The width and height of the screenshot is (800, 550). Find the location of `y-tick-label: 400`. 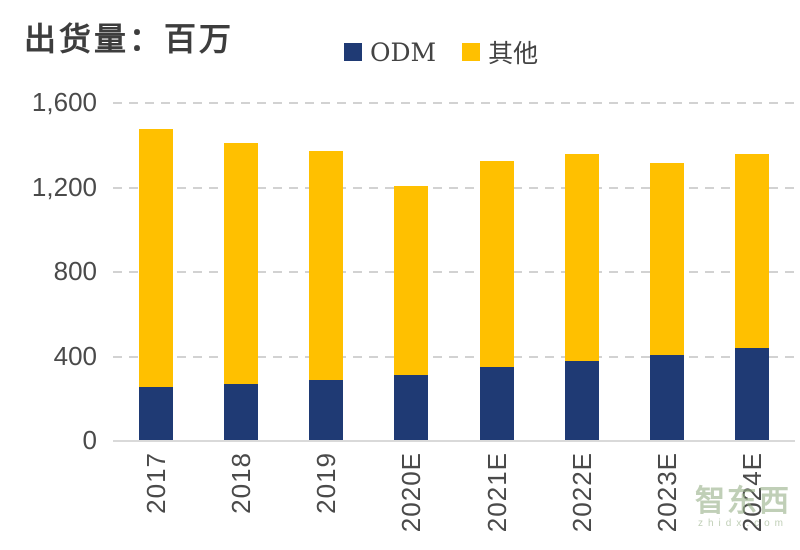

y-tick-label: 400 is located at coordinates (75, 355).